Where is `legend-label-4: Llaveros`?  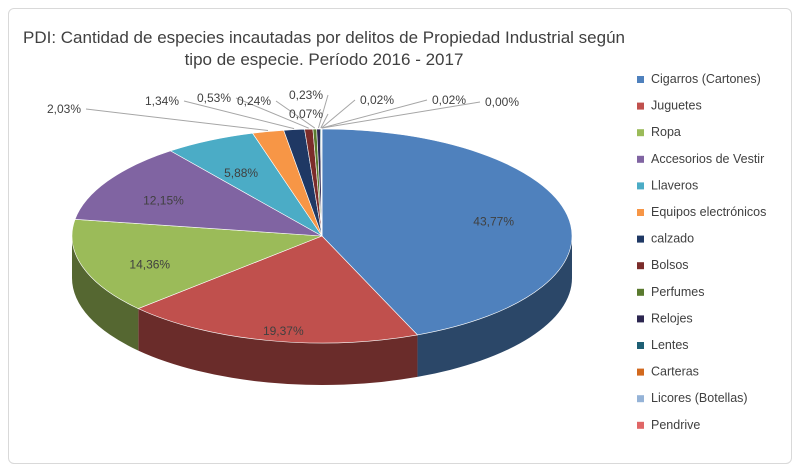 legend-label-4: Llaveros is located at coordinates (674, 185).